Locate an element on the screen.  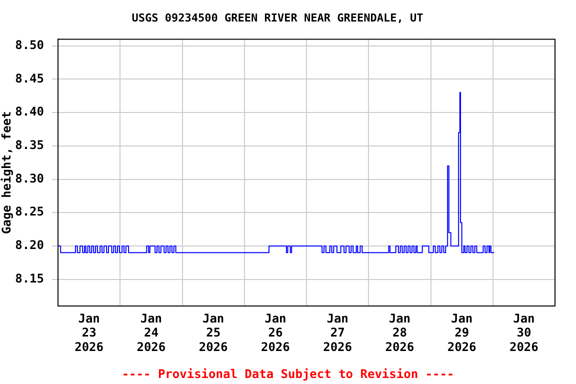
x-tick-label: Jan 29 2026 is located at coordinates (461, 332).